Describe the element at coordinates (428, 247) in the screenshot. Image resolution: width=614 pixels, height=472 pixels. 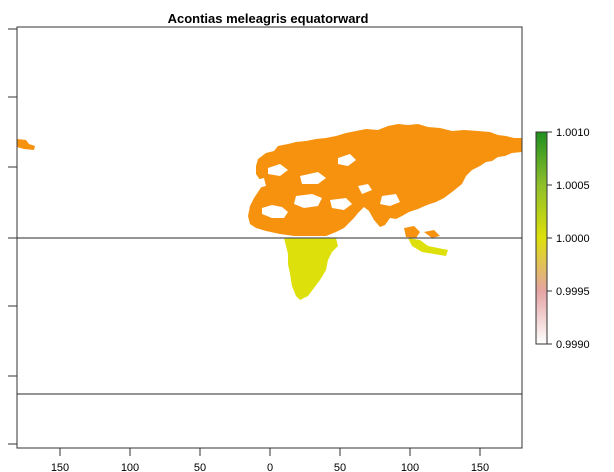
I see `sea-islands-south` at that location.